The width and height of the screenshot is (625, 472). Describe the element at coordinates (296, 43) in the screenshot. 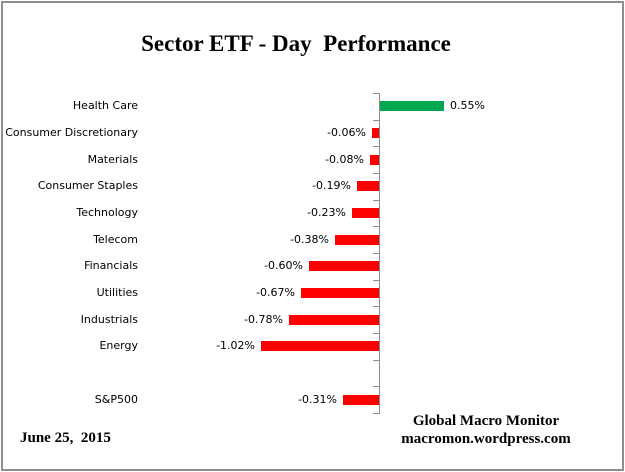

I see `chart-title: Sector ETF - Day Performance` at that location.